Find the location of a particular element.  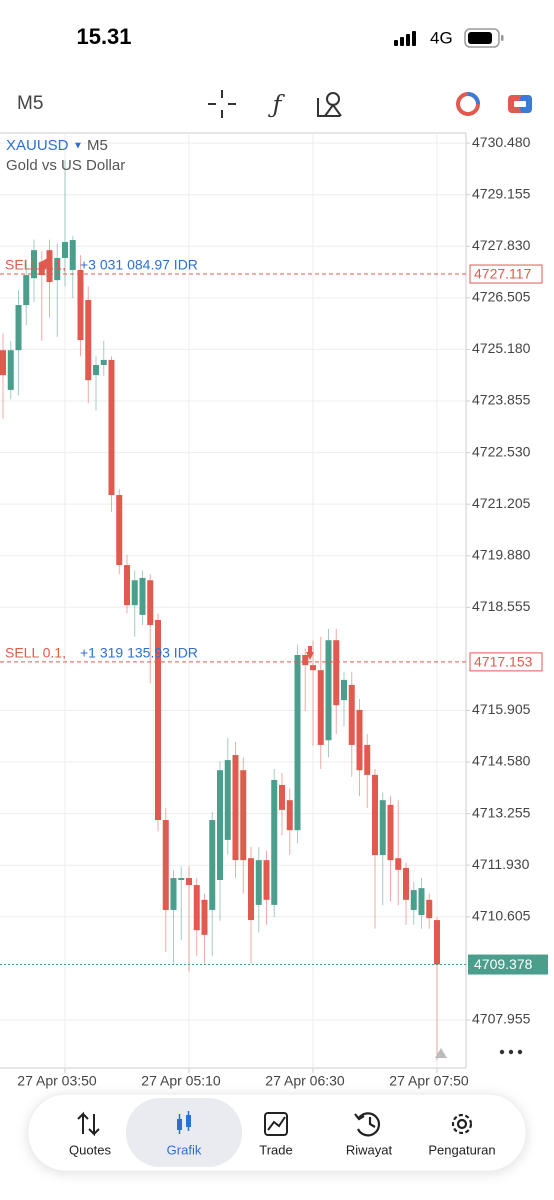

y-tick-label: 4730.480 is located at coordinates (501, 142).